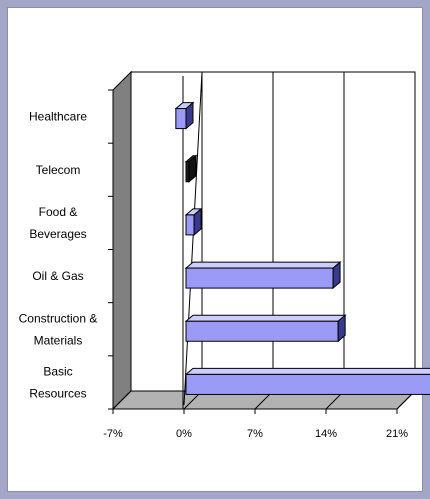 The image size is (430, 499). Describe the element at coordinates (255, 434) in the screenshot. I see `x-tick-label: 7%` at that location.